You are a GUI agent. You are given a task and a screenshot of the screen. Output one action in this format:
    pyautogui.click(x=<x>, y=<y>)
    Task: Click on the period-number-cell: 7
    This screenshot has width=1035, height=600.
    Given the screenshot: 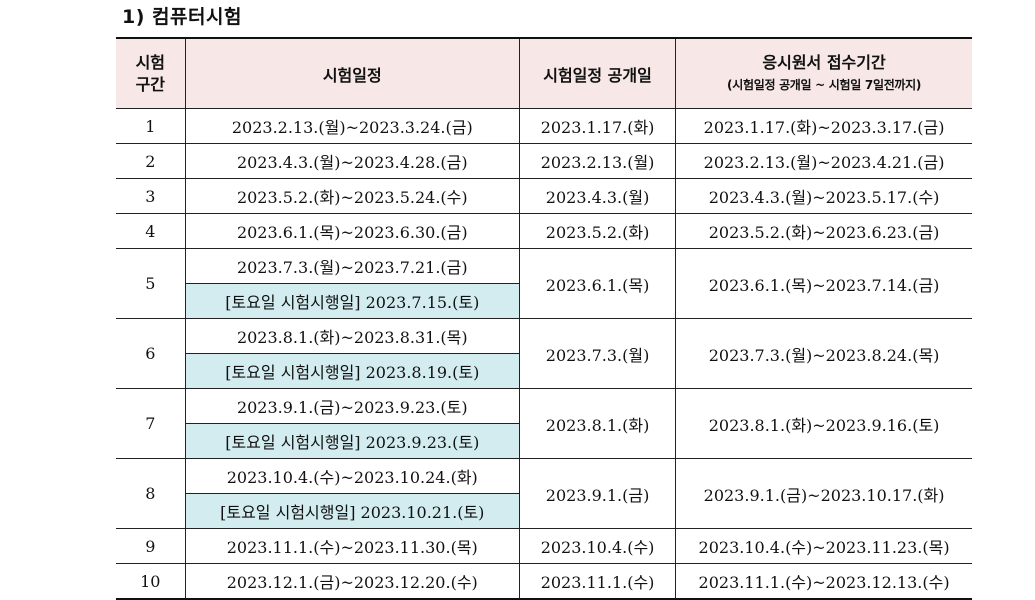 What is the action you would take?
    pyautogui.click(x=151, y=423)
    